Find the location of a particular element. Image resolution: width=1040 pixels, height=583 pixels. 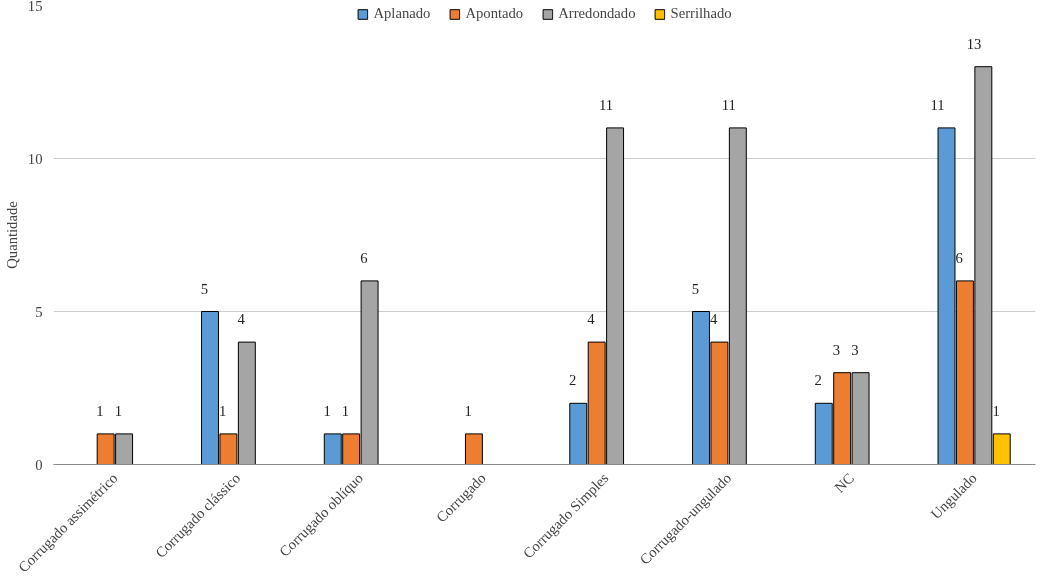

legend-label: Serrilhado is located at coordinates (701, 13).